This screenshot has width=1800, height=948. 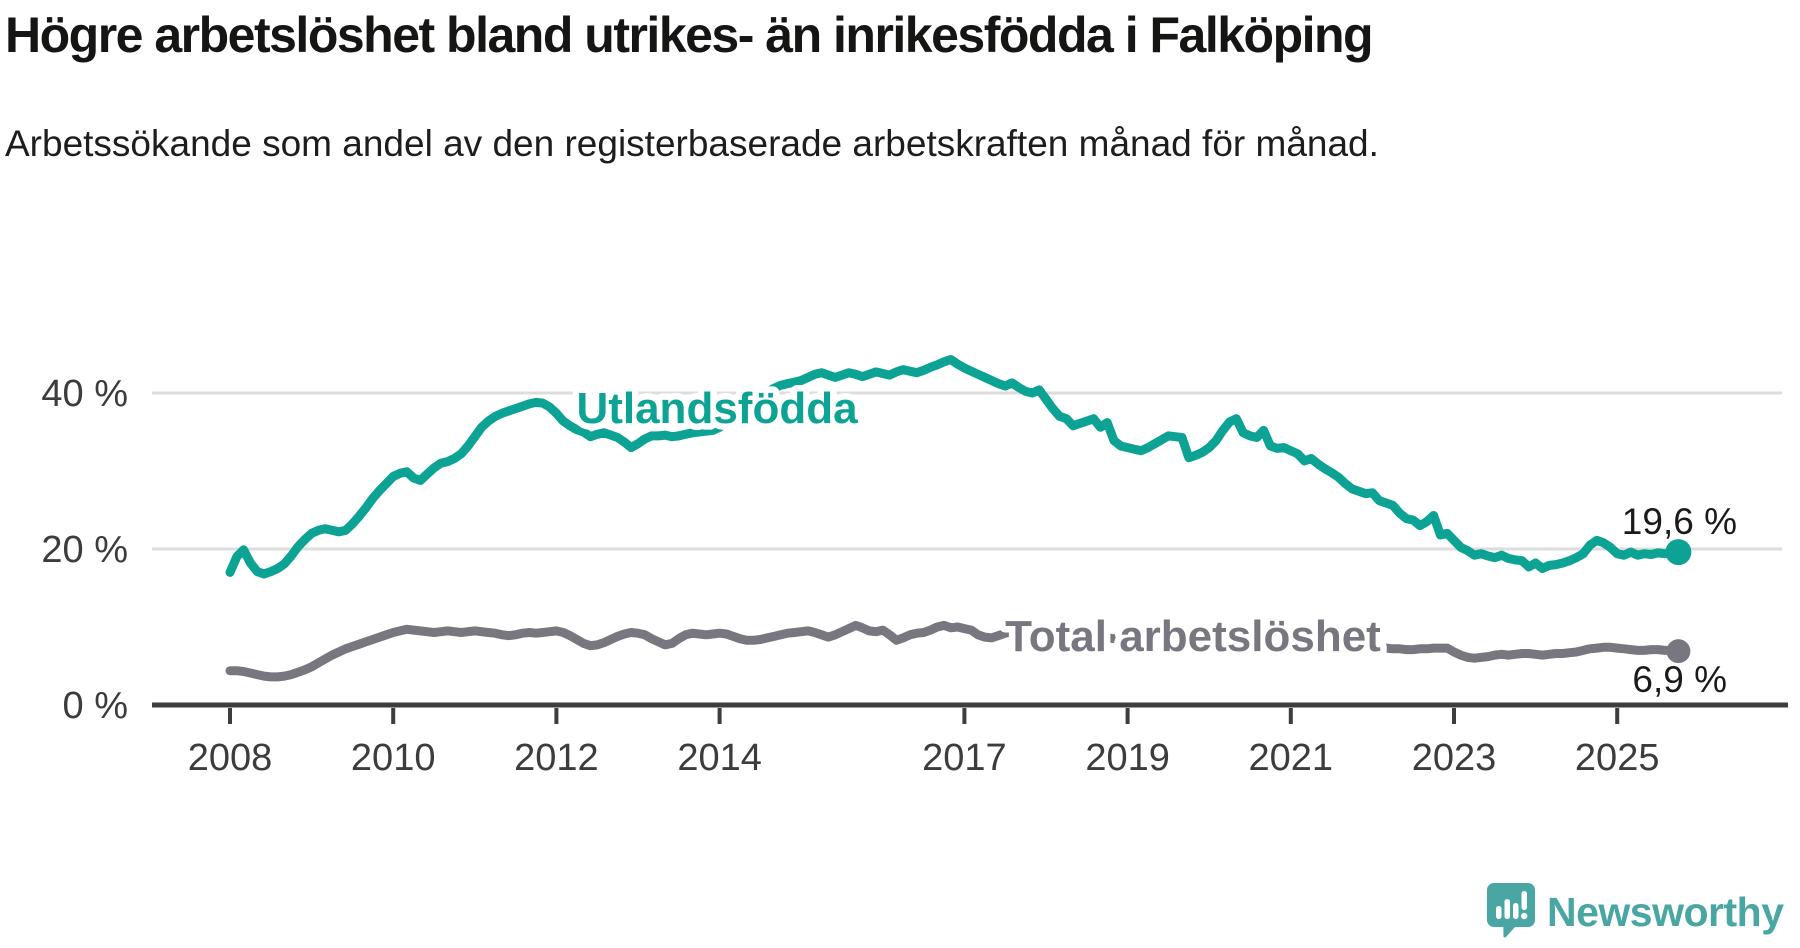 I want to click on y-axis-tick-label: 40 %, so click(x=84, y=394).